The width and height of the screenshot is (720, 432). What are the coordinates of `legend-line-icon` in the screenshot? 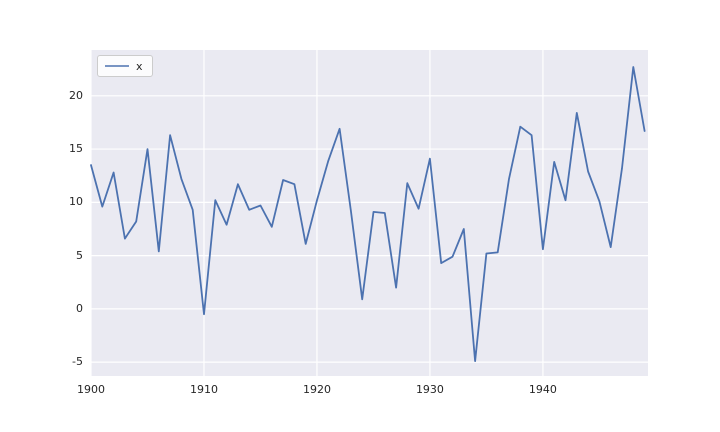 It's located at (117, 66).